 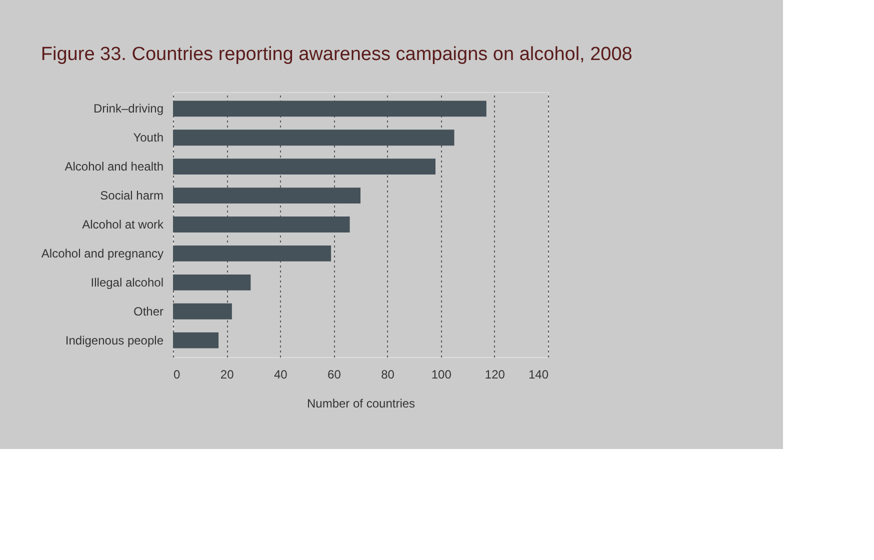 I want to click on y-tick-label: Youth, so click(x=148, y=137).